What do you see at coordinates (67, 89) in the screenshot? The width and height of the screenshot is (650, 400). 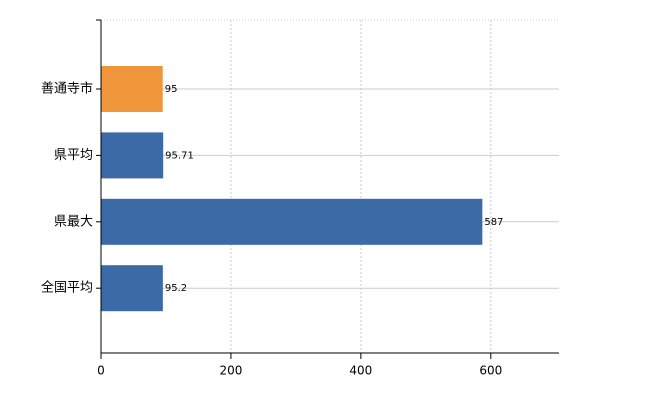 I see `y-tick-label: 善通寺市` at bounding box center [67, 89].